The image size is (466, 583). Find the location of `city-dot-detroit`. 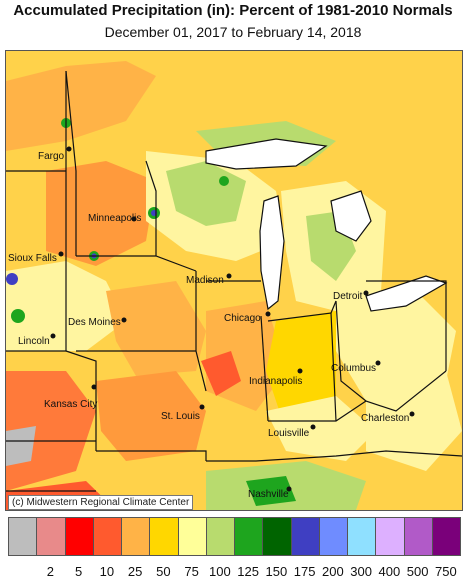

city-dot-detroit is located at coordinates (366, 293).